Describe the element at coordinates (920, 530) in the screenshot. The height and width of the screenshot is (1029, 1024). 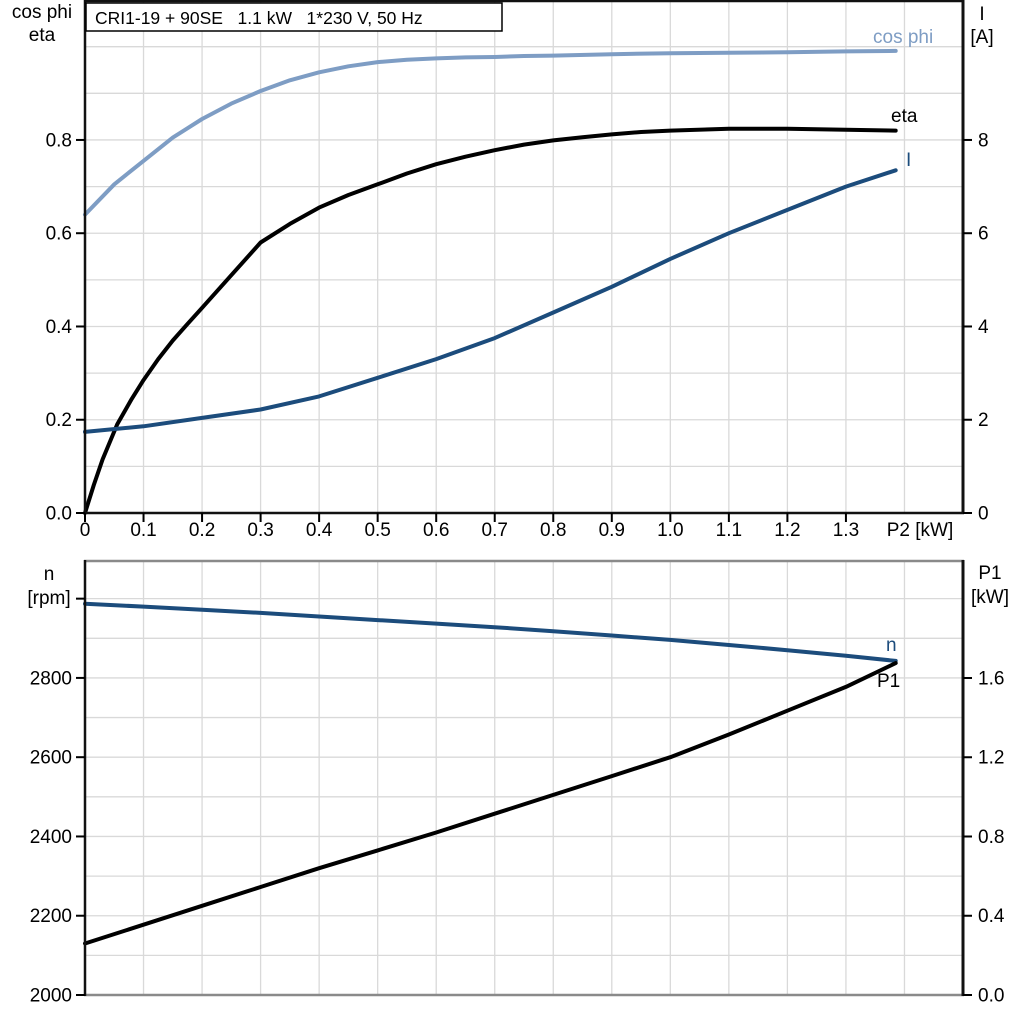
I see `x-axis-title: P2 [kW]` at that location.